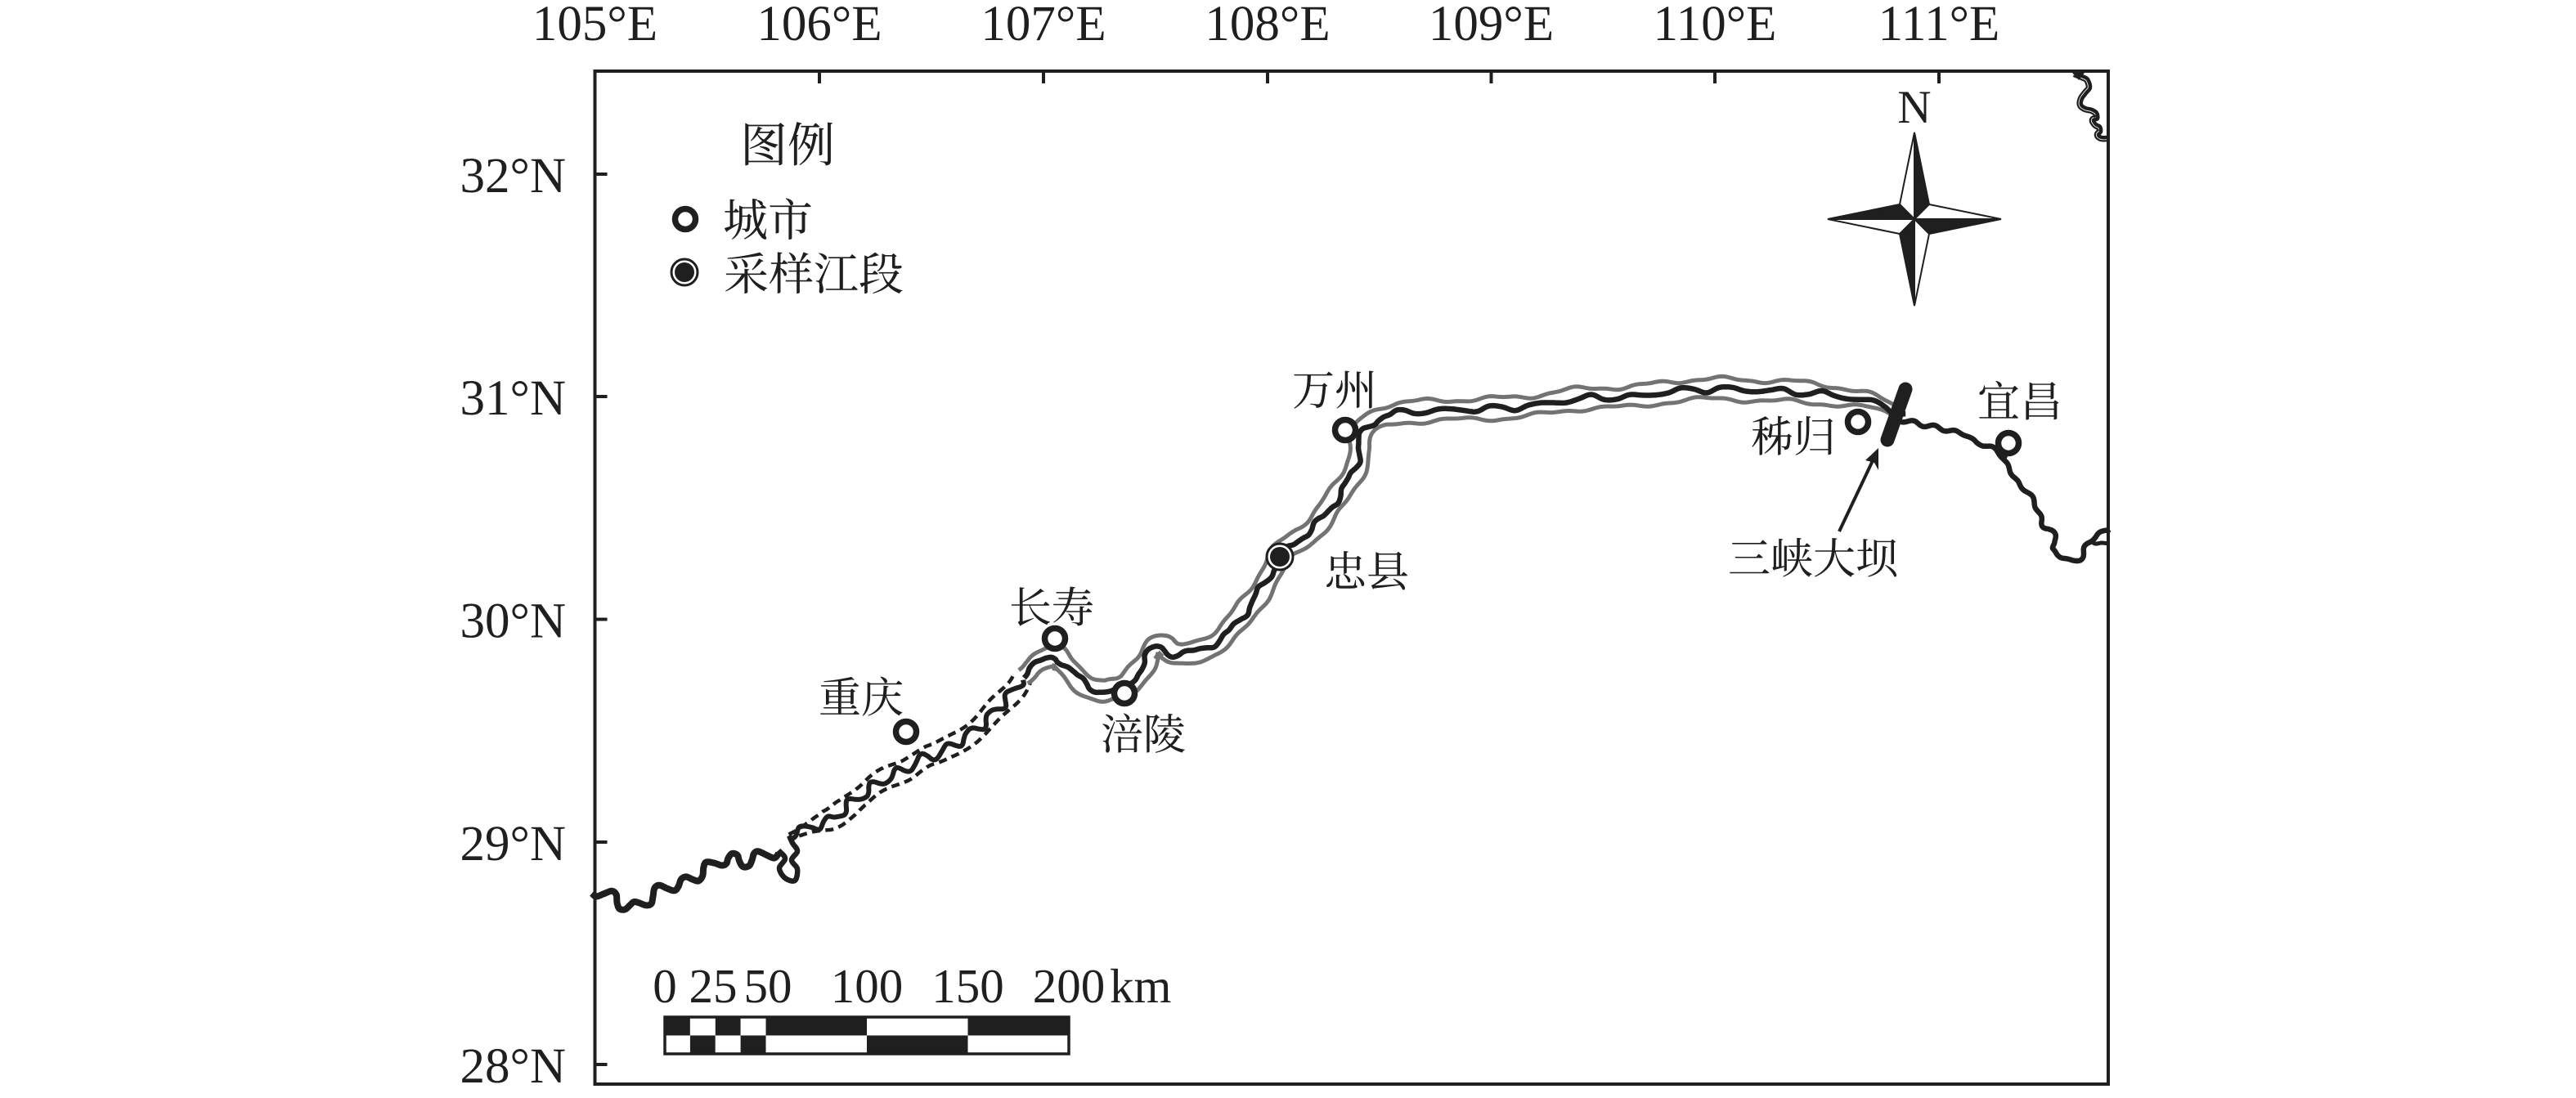 The image size is (2576, 1098). I want to click on svg-text: 31°N, so click(513, 399).